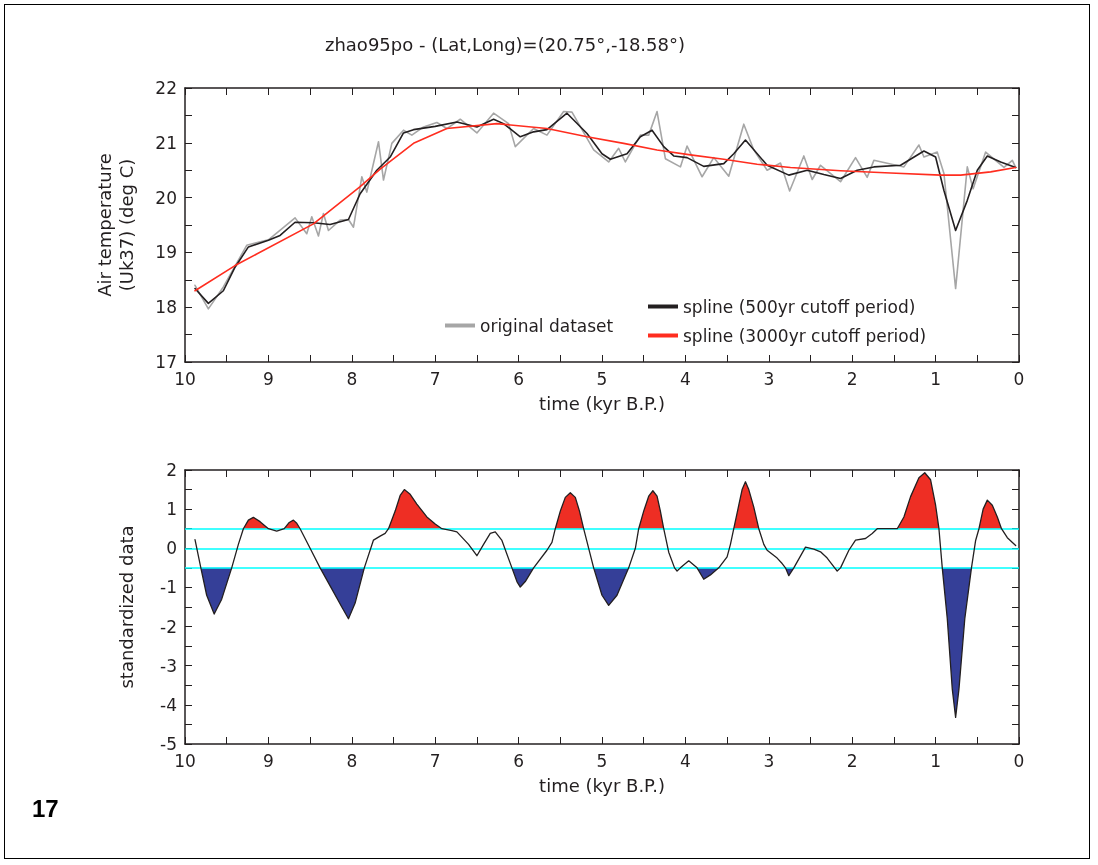 The height and width of the screenshot is (865, 1098). I want to click on y-tick-label: -5, so click(168, 744).